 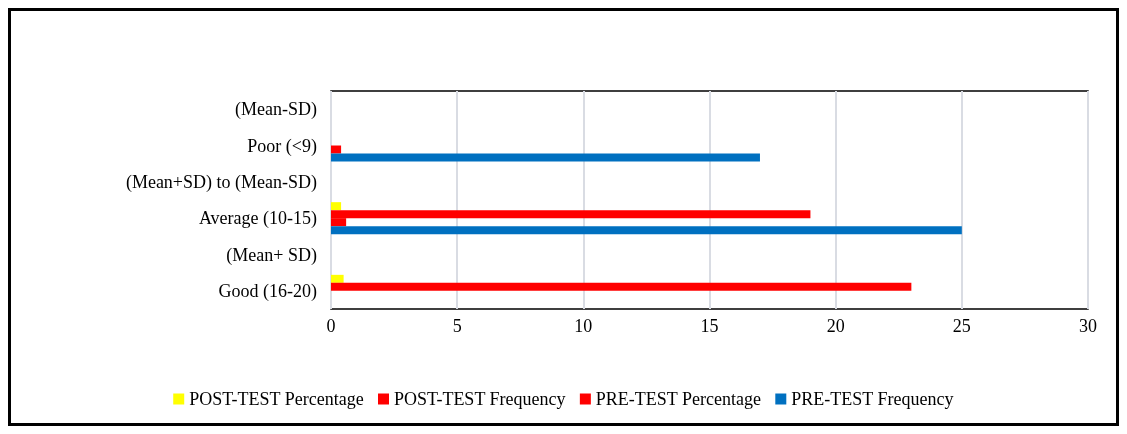 I want to click on y-tick-label: (Mean+ SD), so click(x=271, y=255).